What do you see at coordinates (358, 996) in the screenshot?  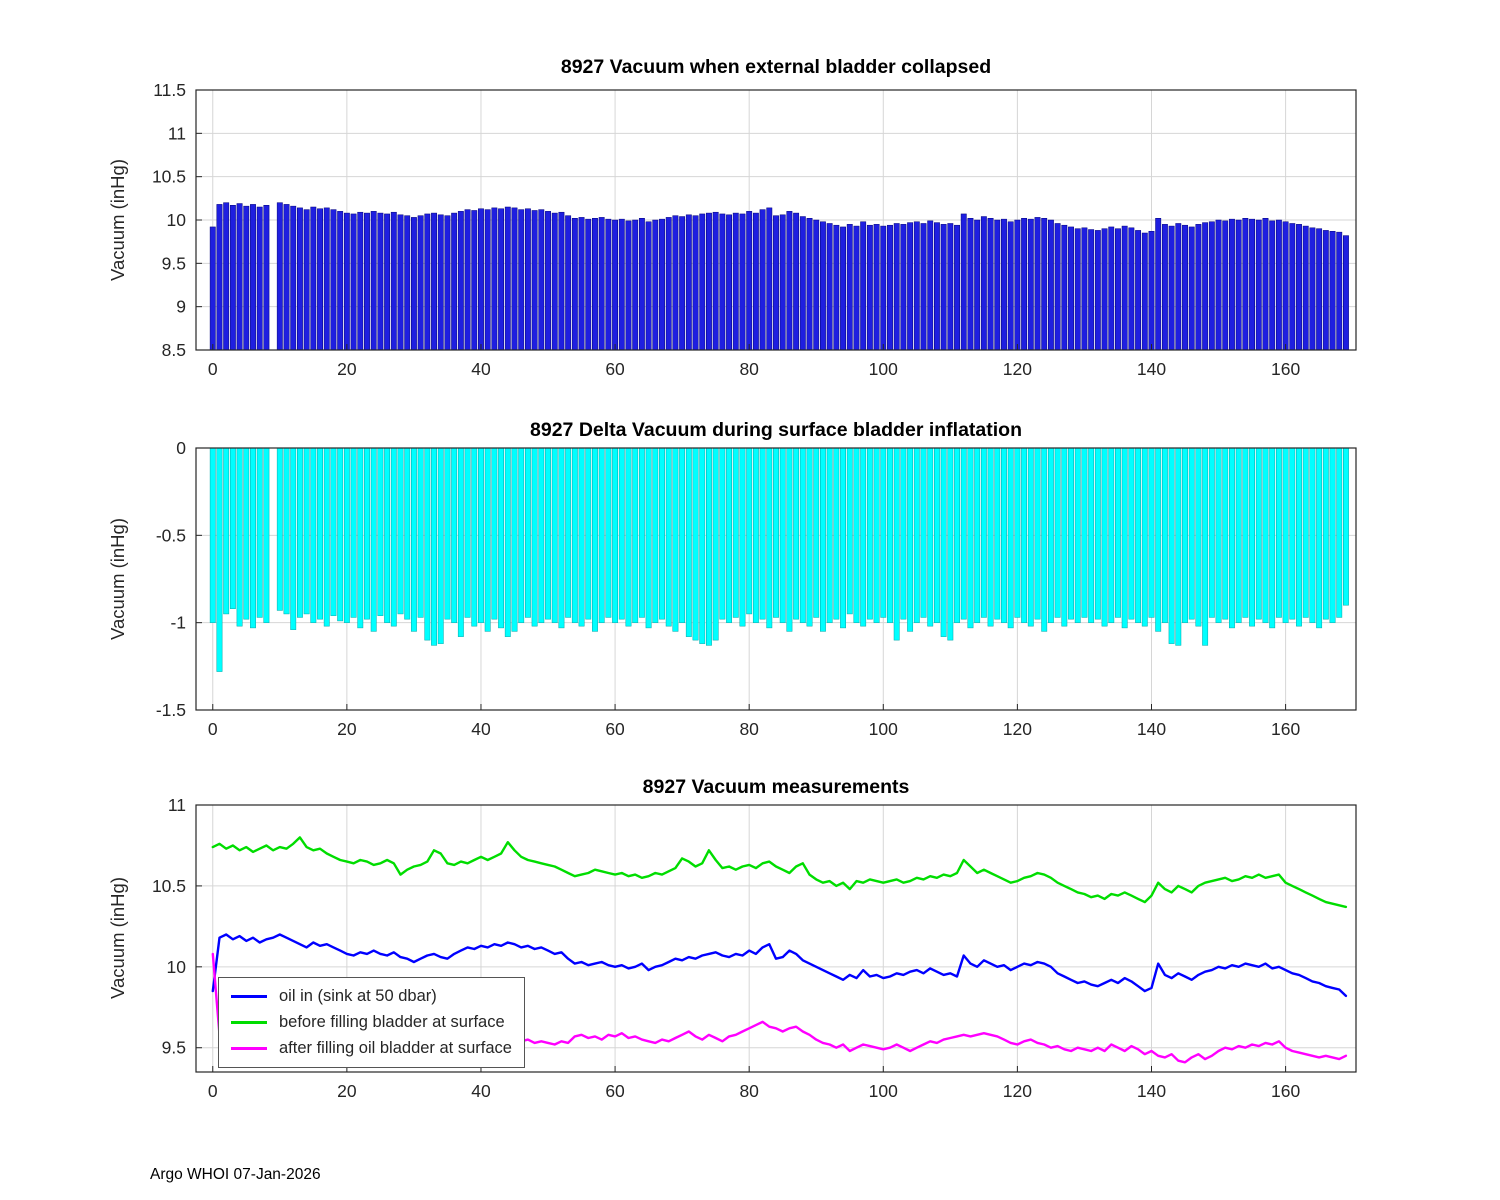 I see `legend-label: oil in (sink at 50 dbar)` at bounding box center [358, 996].